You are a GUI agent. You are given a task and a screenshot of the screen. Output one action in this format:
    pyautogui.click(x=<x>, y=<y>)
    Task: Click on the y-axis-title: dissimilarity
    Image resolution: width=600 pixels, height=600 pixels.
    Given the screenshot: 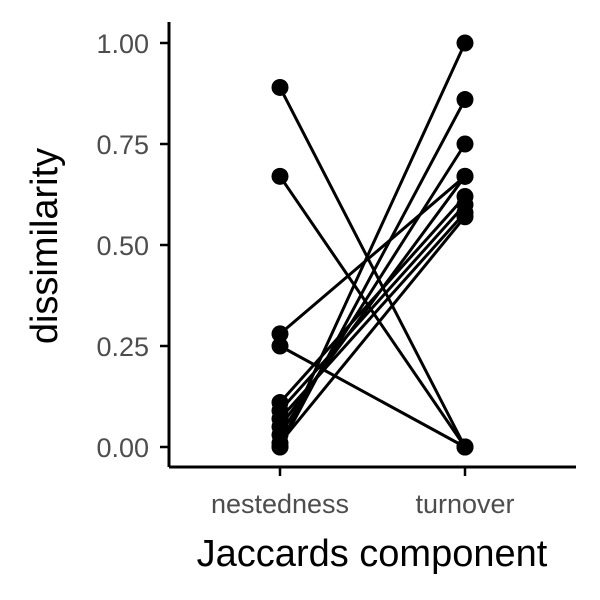 What is the action you would take?
    pyautogui.click(x=45, y=246)
    